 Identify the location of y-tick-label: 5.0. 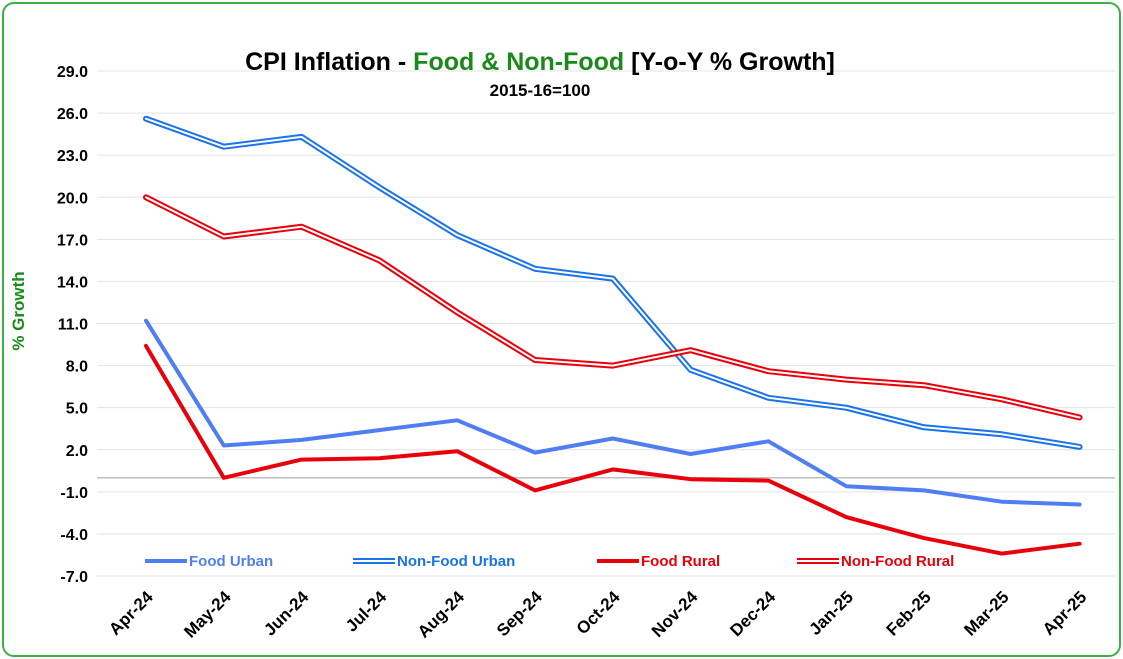
(77, 409).